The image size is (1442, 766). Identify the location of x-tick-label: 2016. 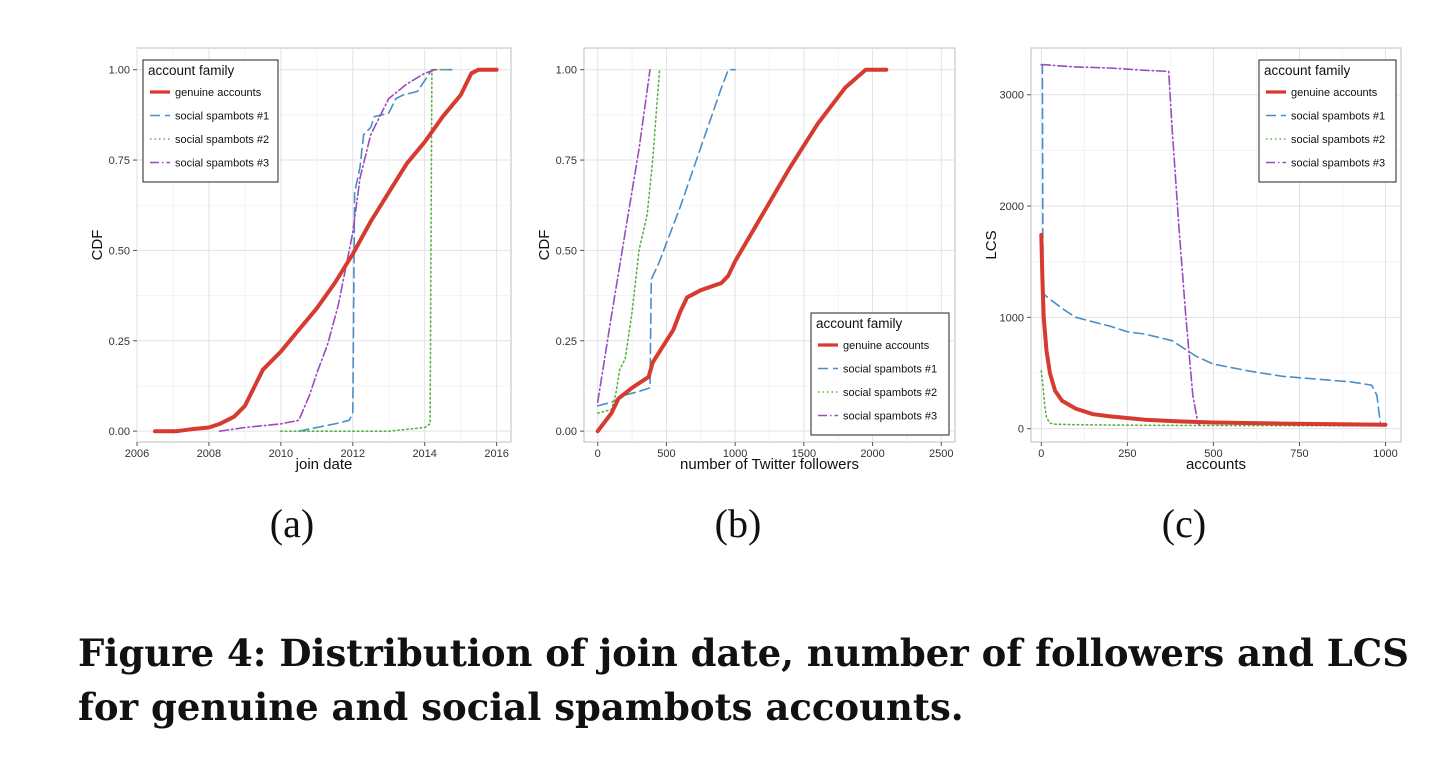
(496, 454).